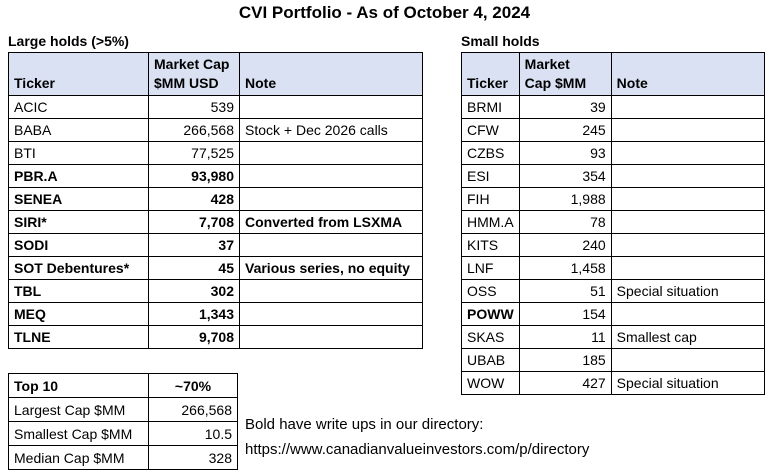 The image size is (769, 473). I want to click on summary-label-cell: Top 10, so click(78, 385).